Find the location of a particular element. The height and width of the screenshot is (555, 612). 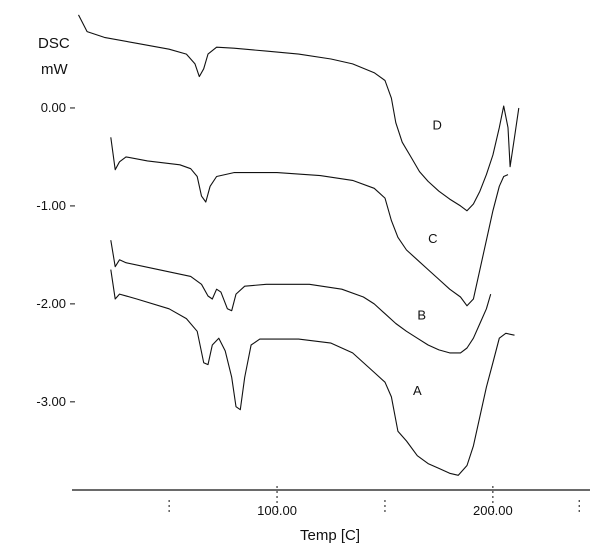

y-axis-label-line2: mW is located at coordinates (54, 69).